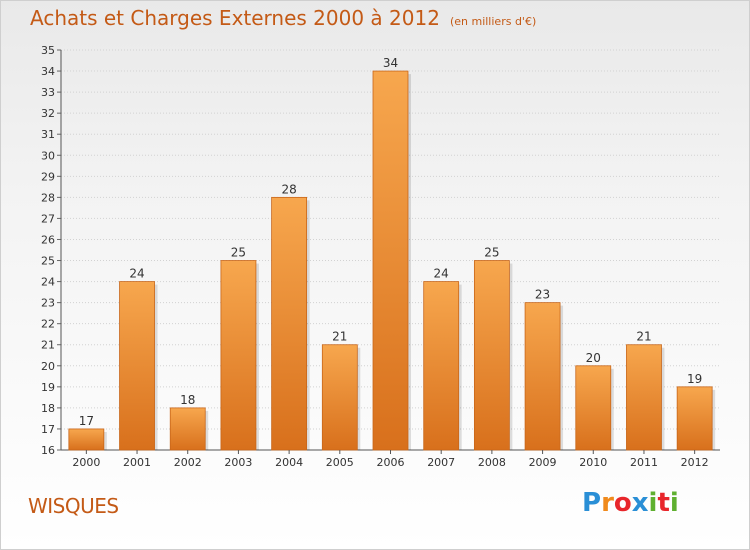 This screenshot has width=750, height=550. What do you see at coordinates (48, 176) in the screenshot?
I see `y-tick-label: 29` at bounding box center [48, 176].